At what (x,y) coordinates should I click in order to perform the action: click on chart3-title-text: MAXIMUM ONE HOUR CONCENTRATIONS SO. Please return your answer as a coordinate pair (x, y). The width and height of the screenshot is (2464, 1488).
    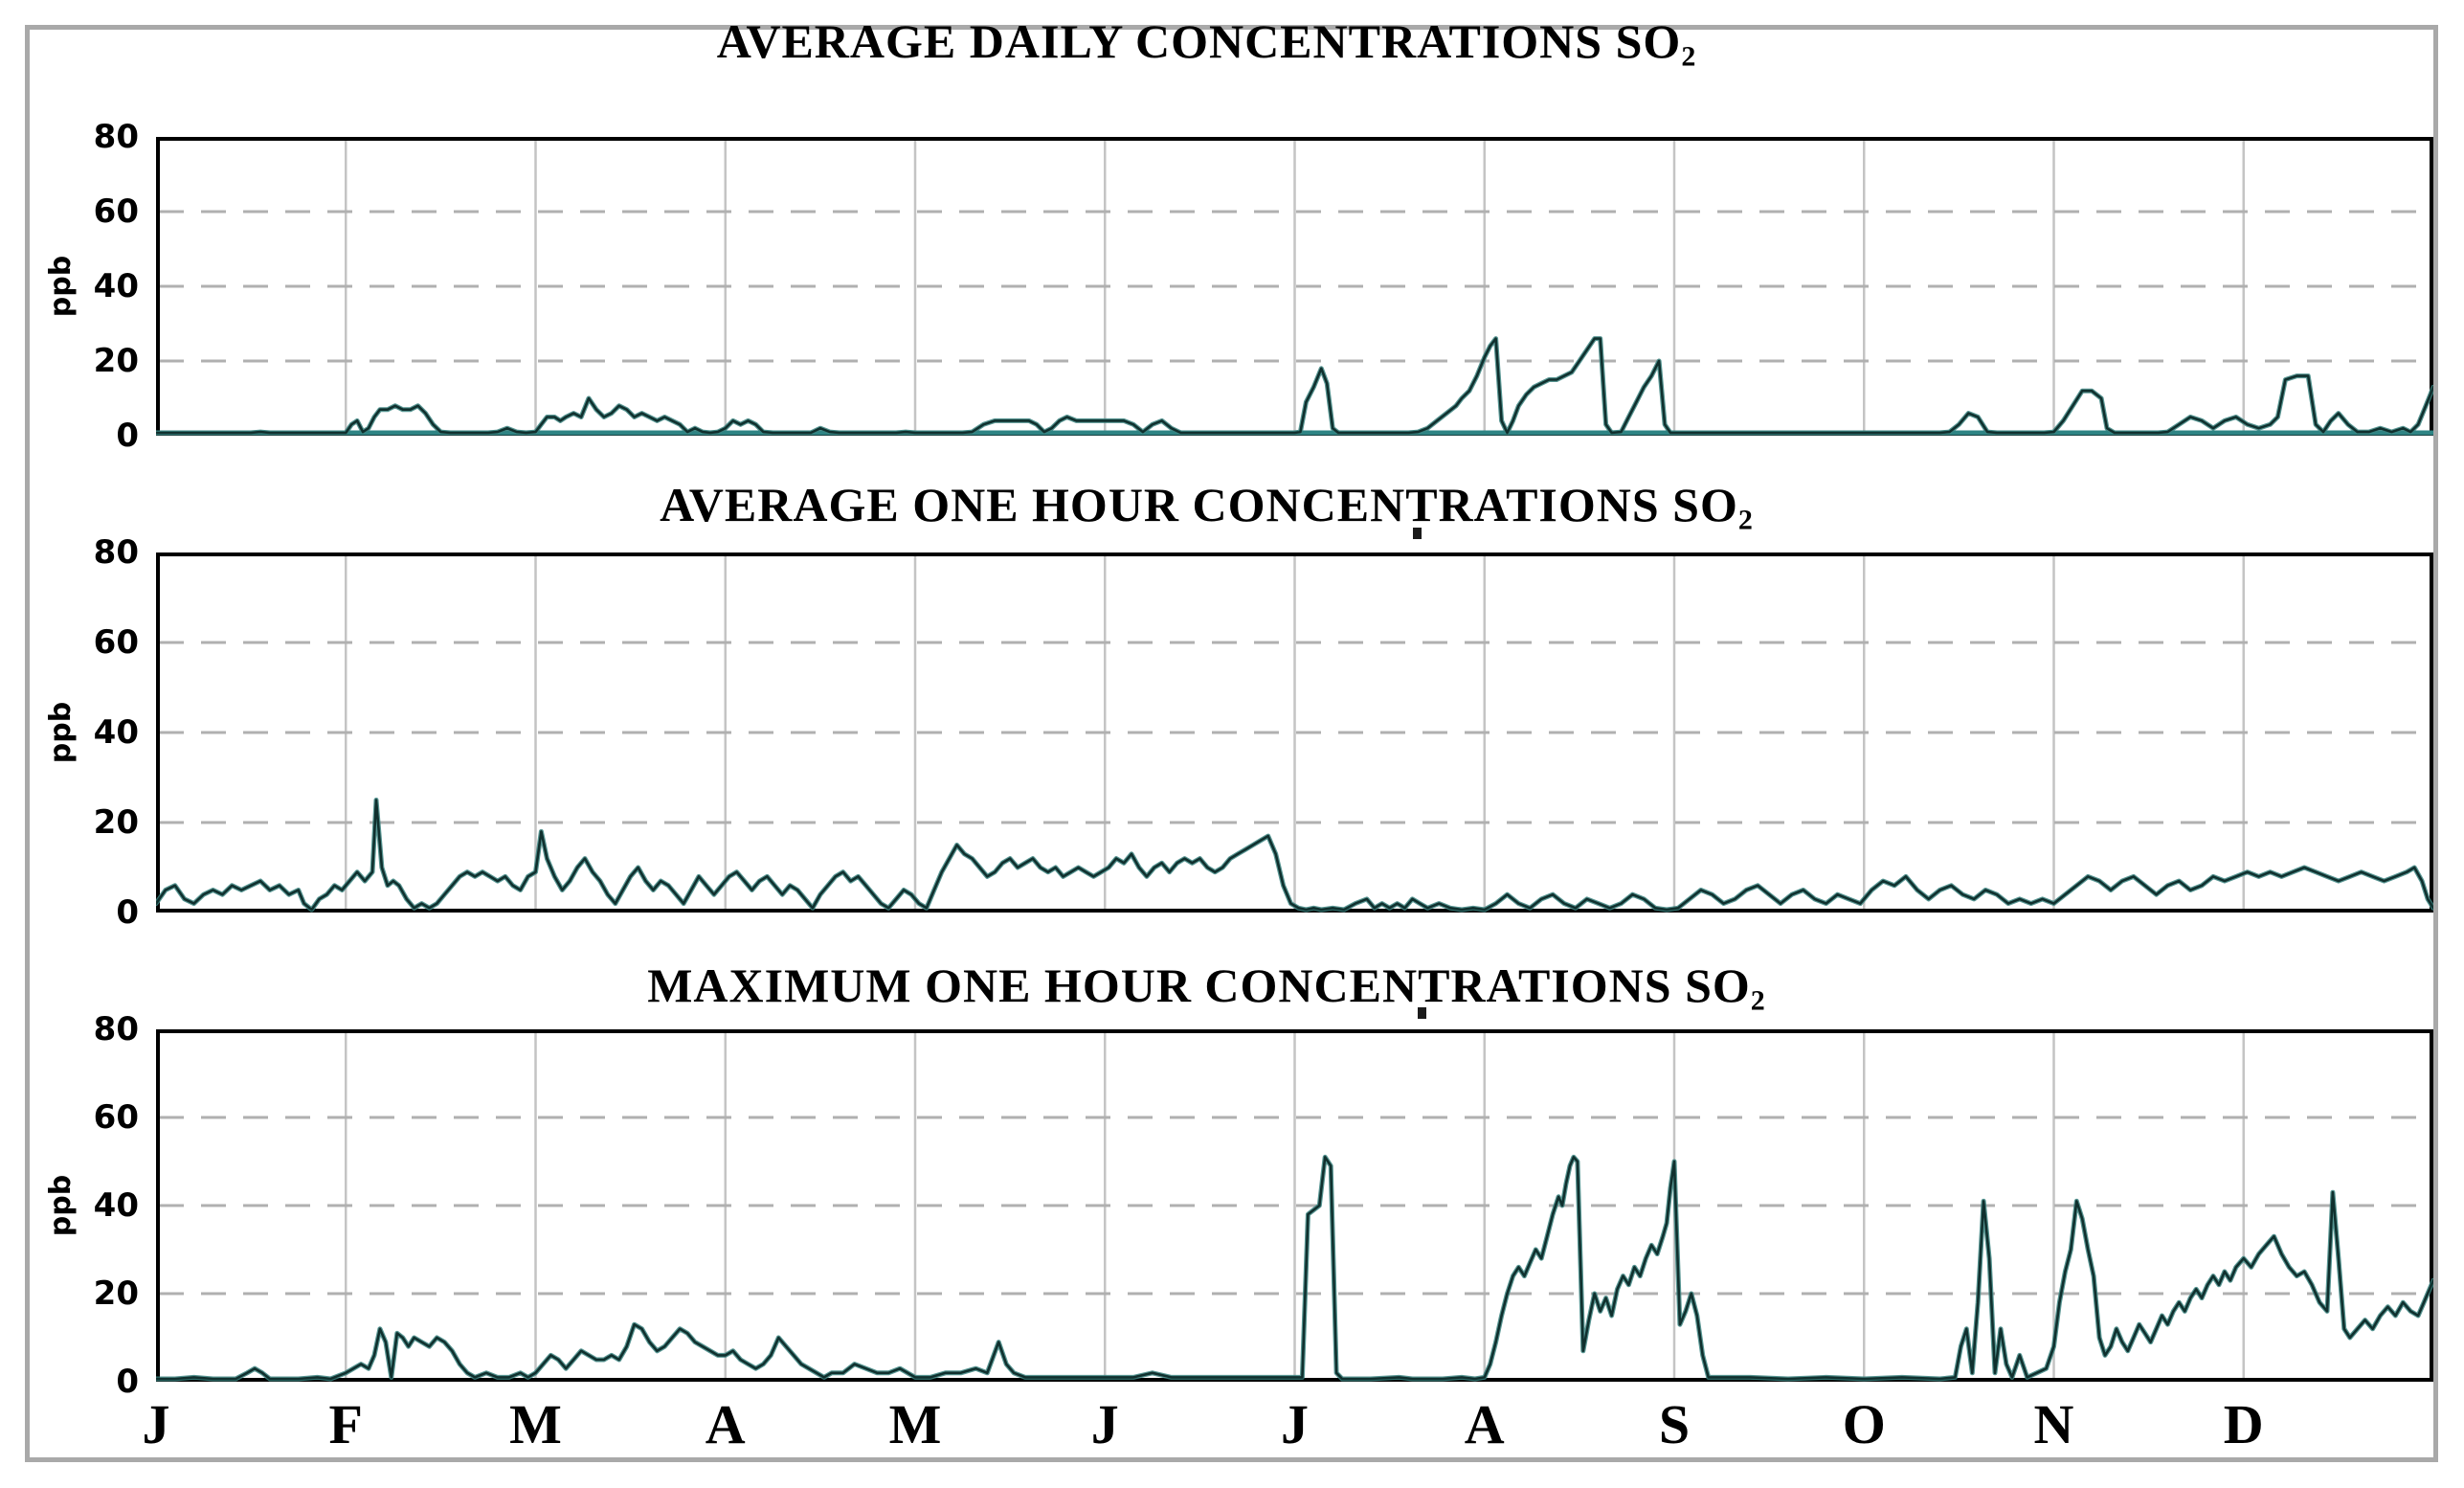
    Looking at the image, I should click on (1199, 985).